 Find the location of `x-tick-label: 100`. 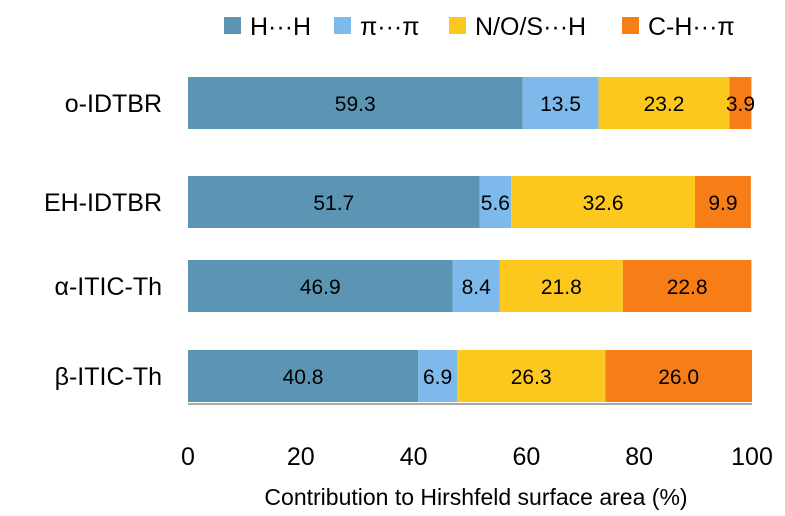

x-tick-label: 100 is located at coordinates (752, 457).